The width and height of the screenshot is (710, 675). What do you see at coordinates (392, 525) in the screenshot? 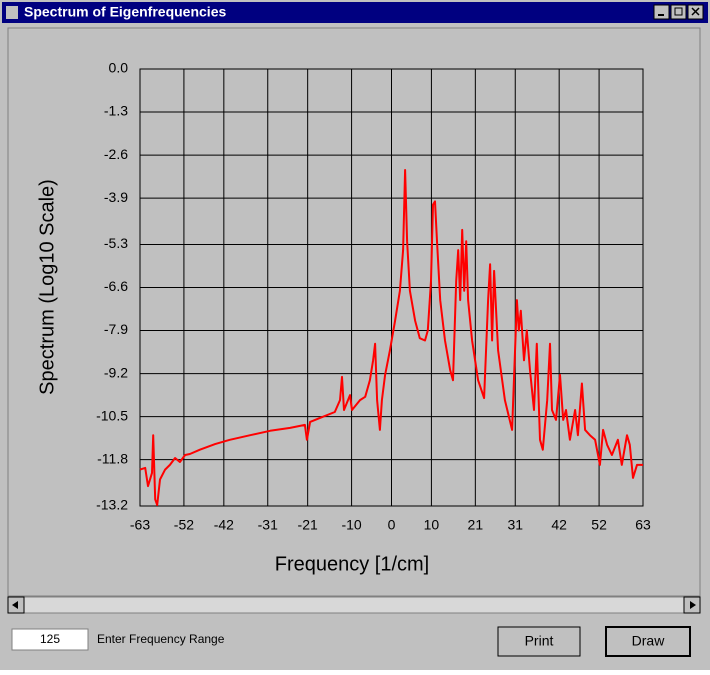
I see `x-tick-label: 0` at bounding box center [392, 525].